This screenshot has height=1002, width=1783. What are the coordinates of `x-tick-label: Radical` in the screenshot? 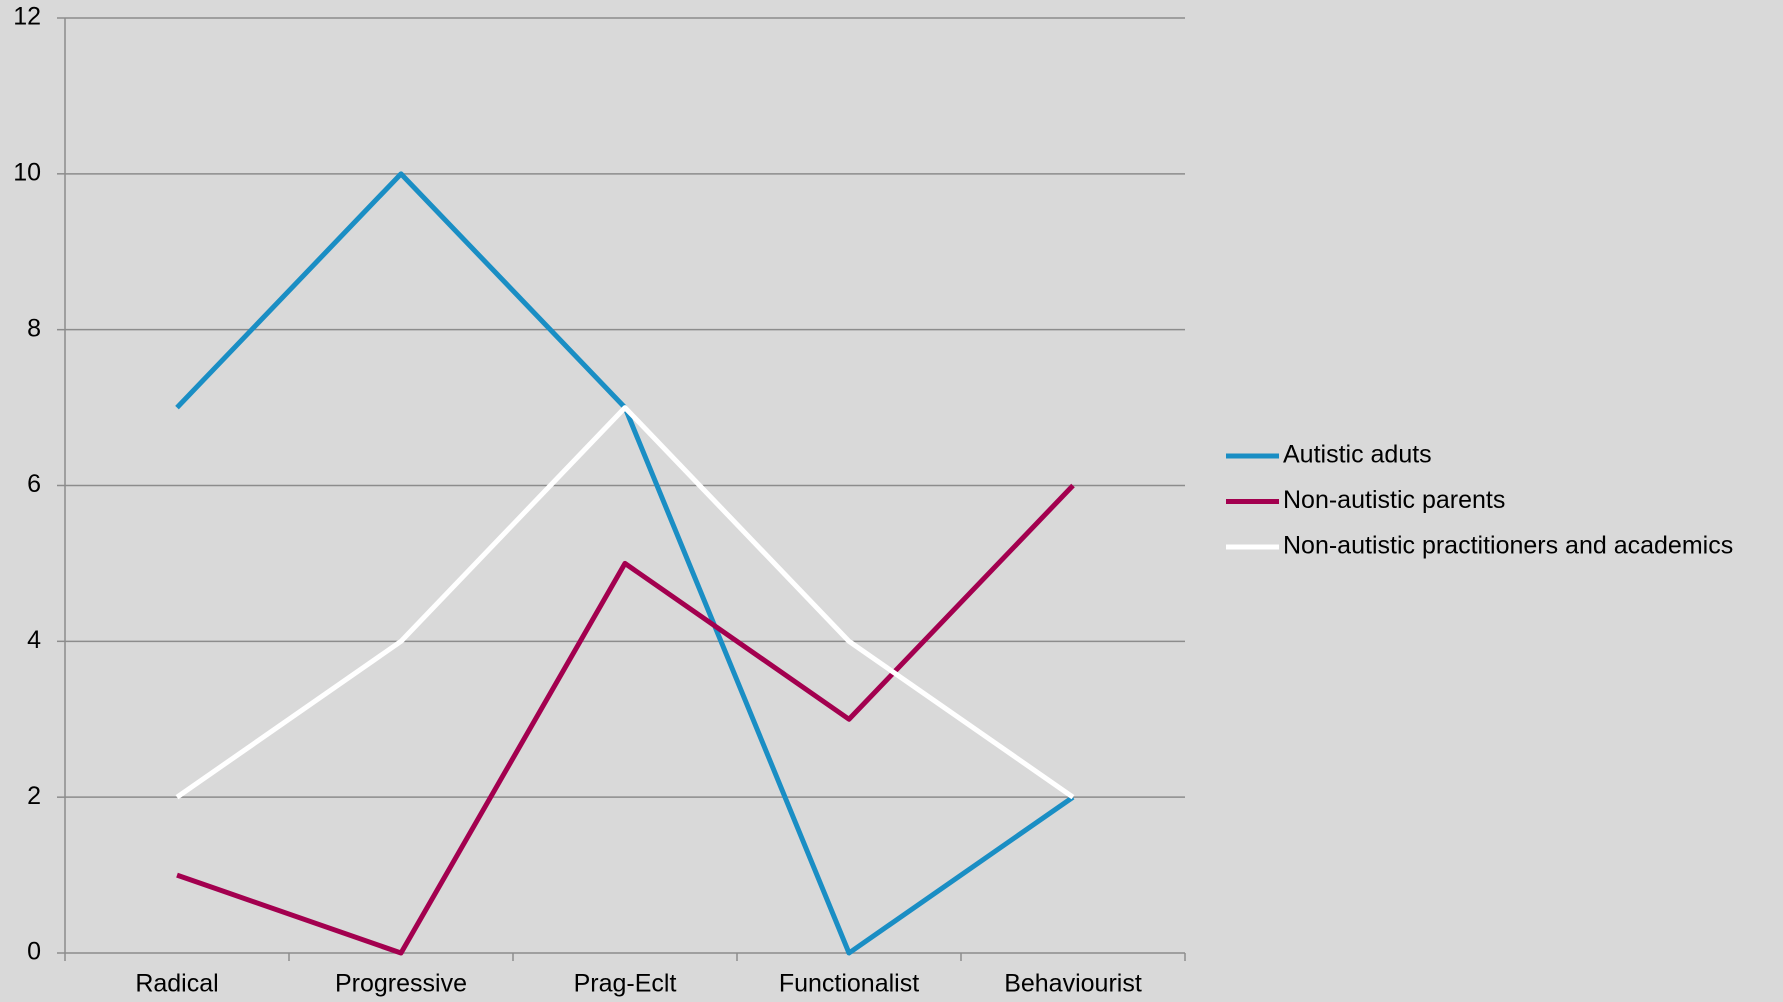 It's located at (176, 984).